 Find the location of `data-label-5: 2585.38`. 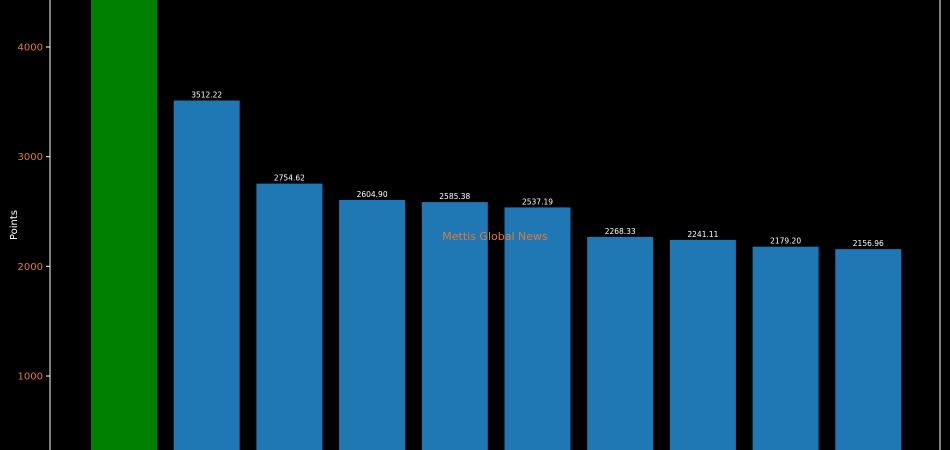

data-label-5: 2585.38 is located at coordinates (454, 196).